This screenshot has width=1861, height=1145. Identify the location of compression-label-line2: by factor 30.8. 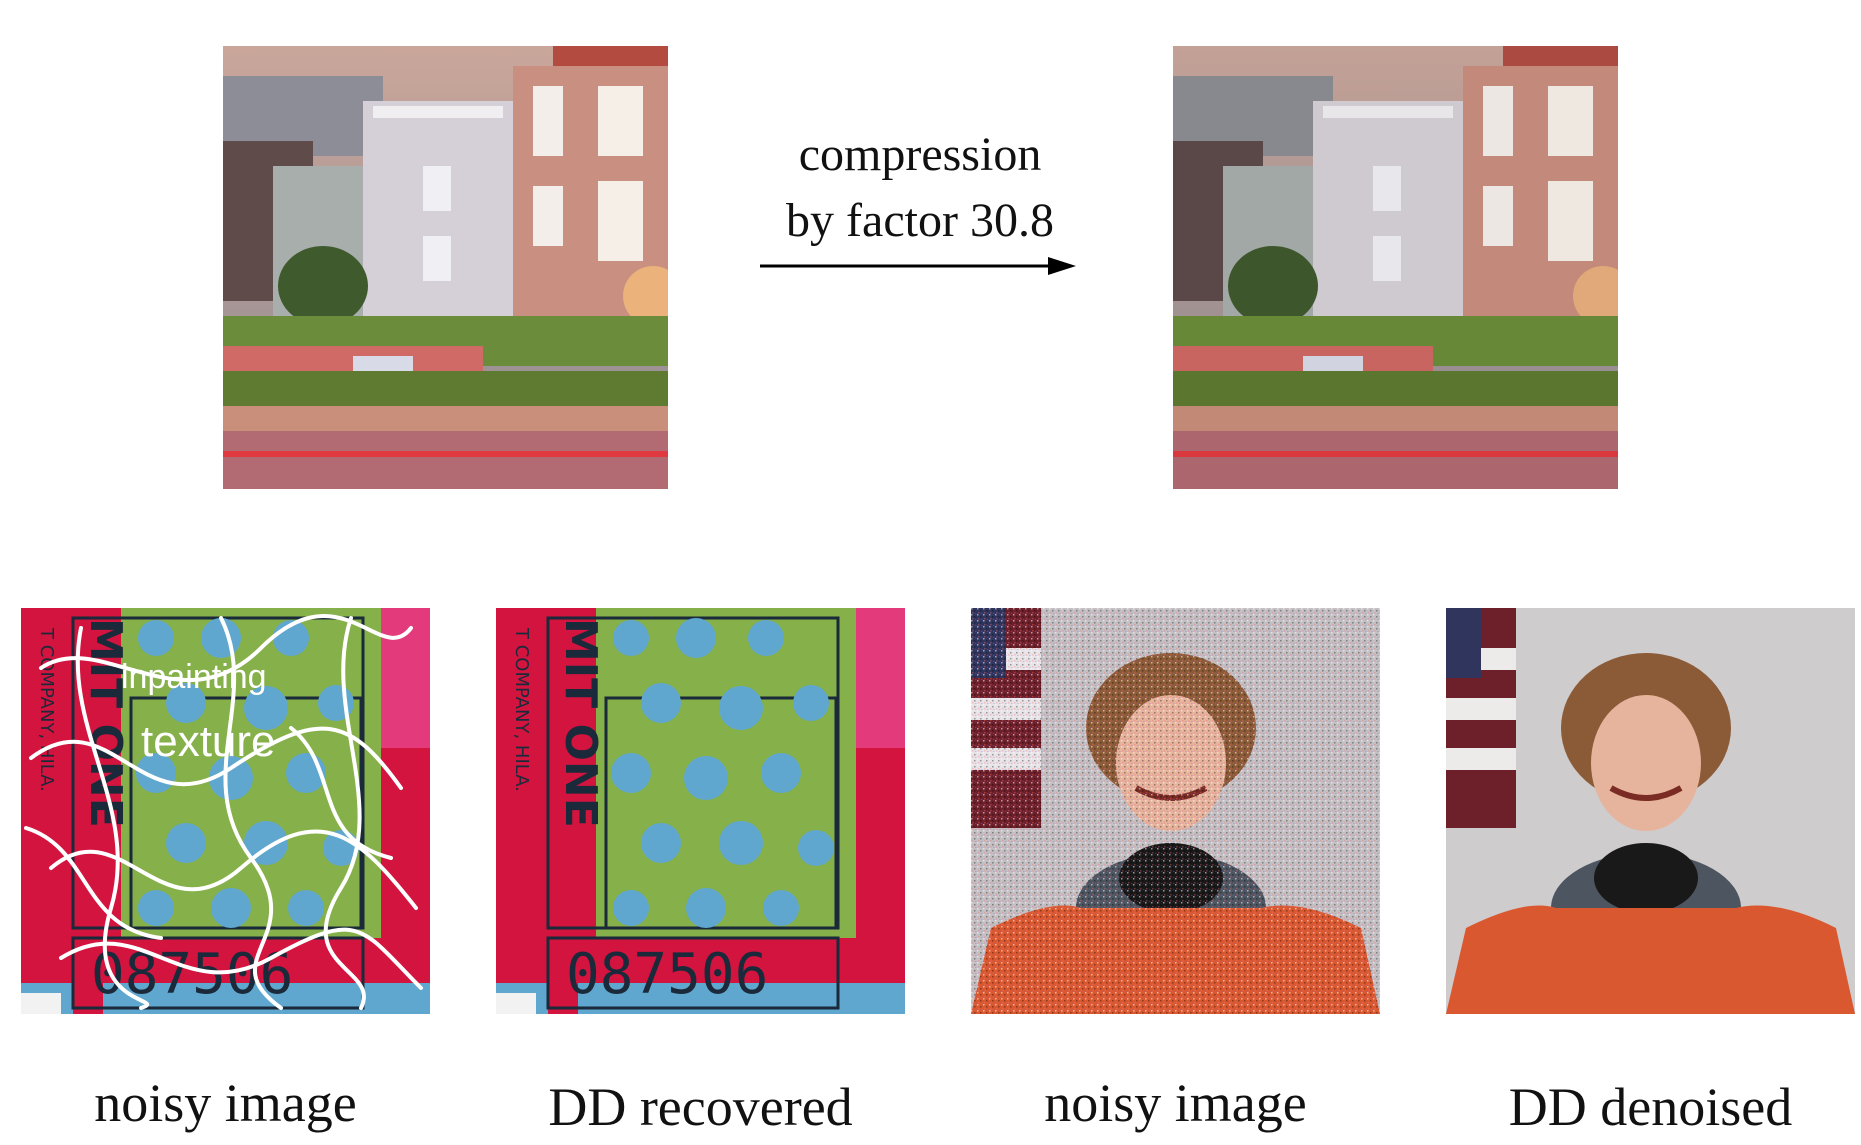
(920, 220).